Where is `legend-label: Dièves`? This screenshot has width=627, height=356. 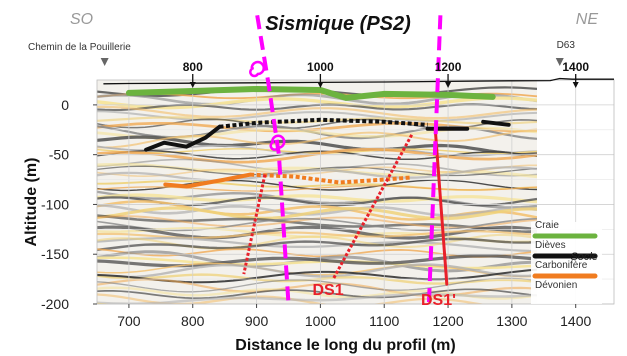
legend-label: Dièves is located at coordinates (550, 245).